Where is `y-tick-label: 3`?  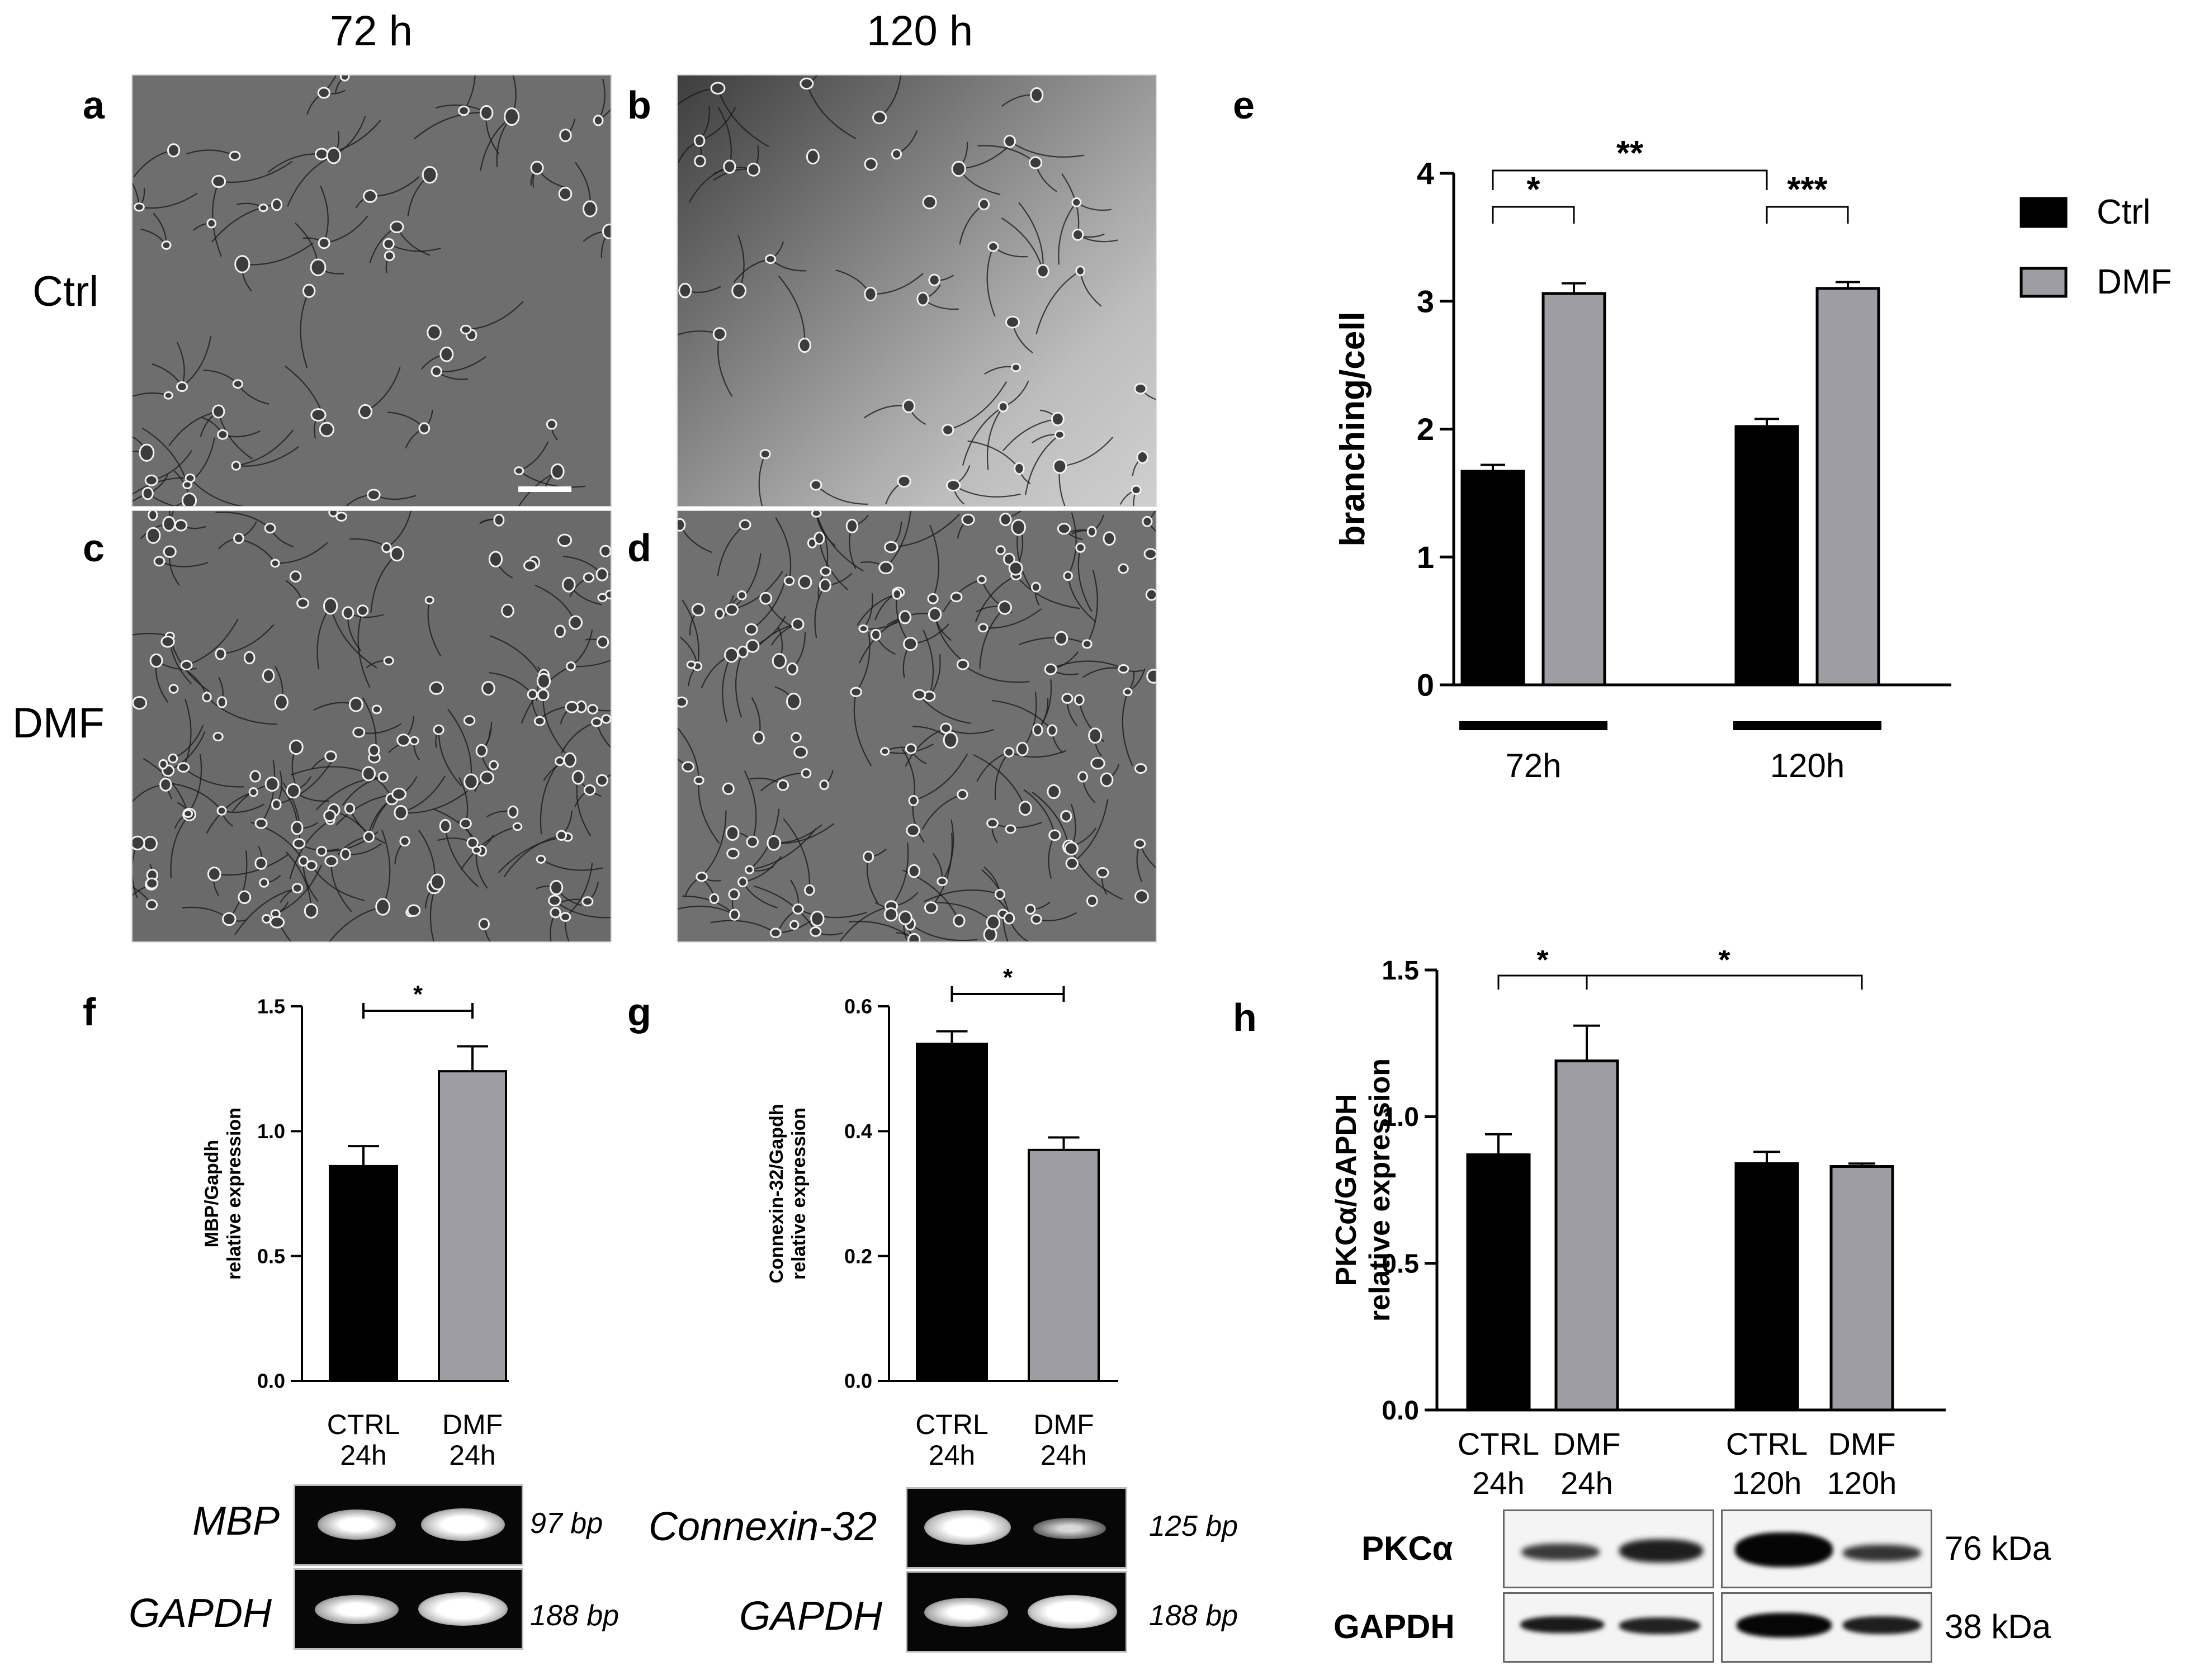
y-tick-label: 3 is located at coordinates (1426, 301).